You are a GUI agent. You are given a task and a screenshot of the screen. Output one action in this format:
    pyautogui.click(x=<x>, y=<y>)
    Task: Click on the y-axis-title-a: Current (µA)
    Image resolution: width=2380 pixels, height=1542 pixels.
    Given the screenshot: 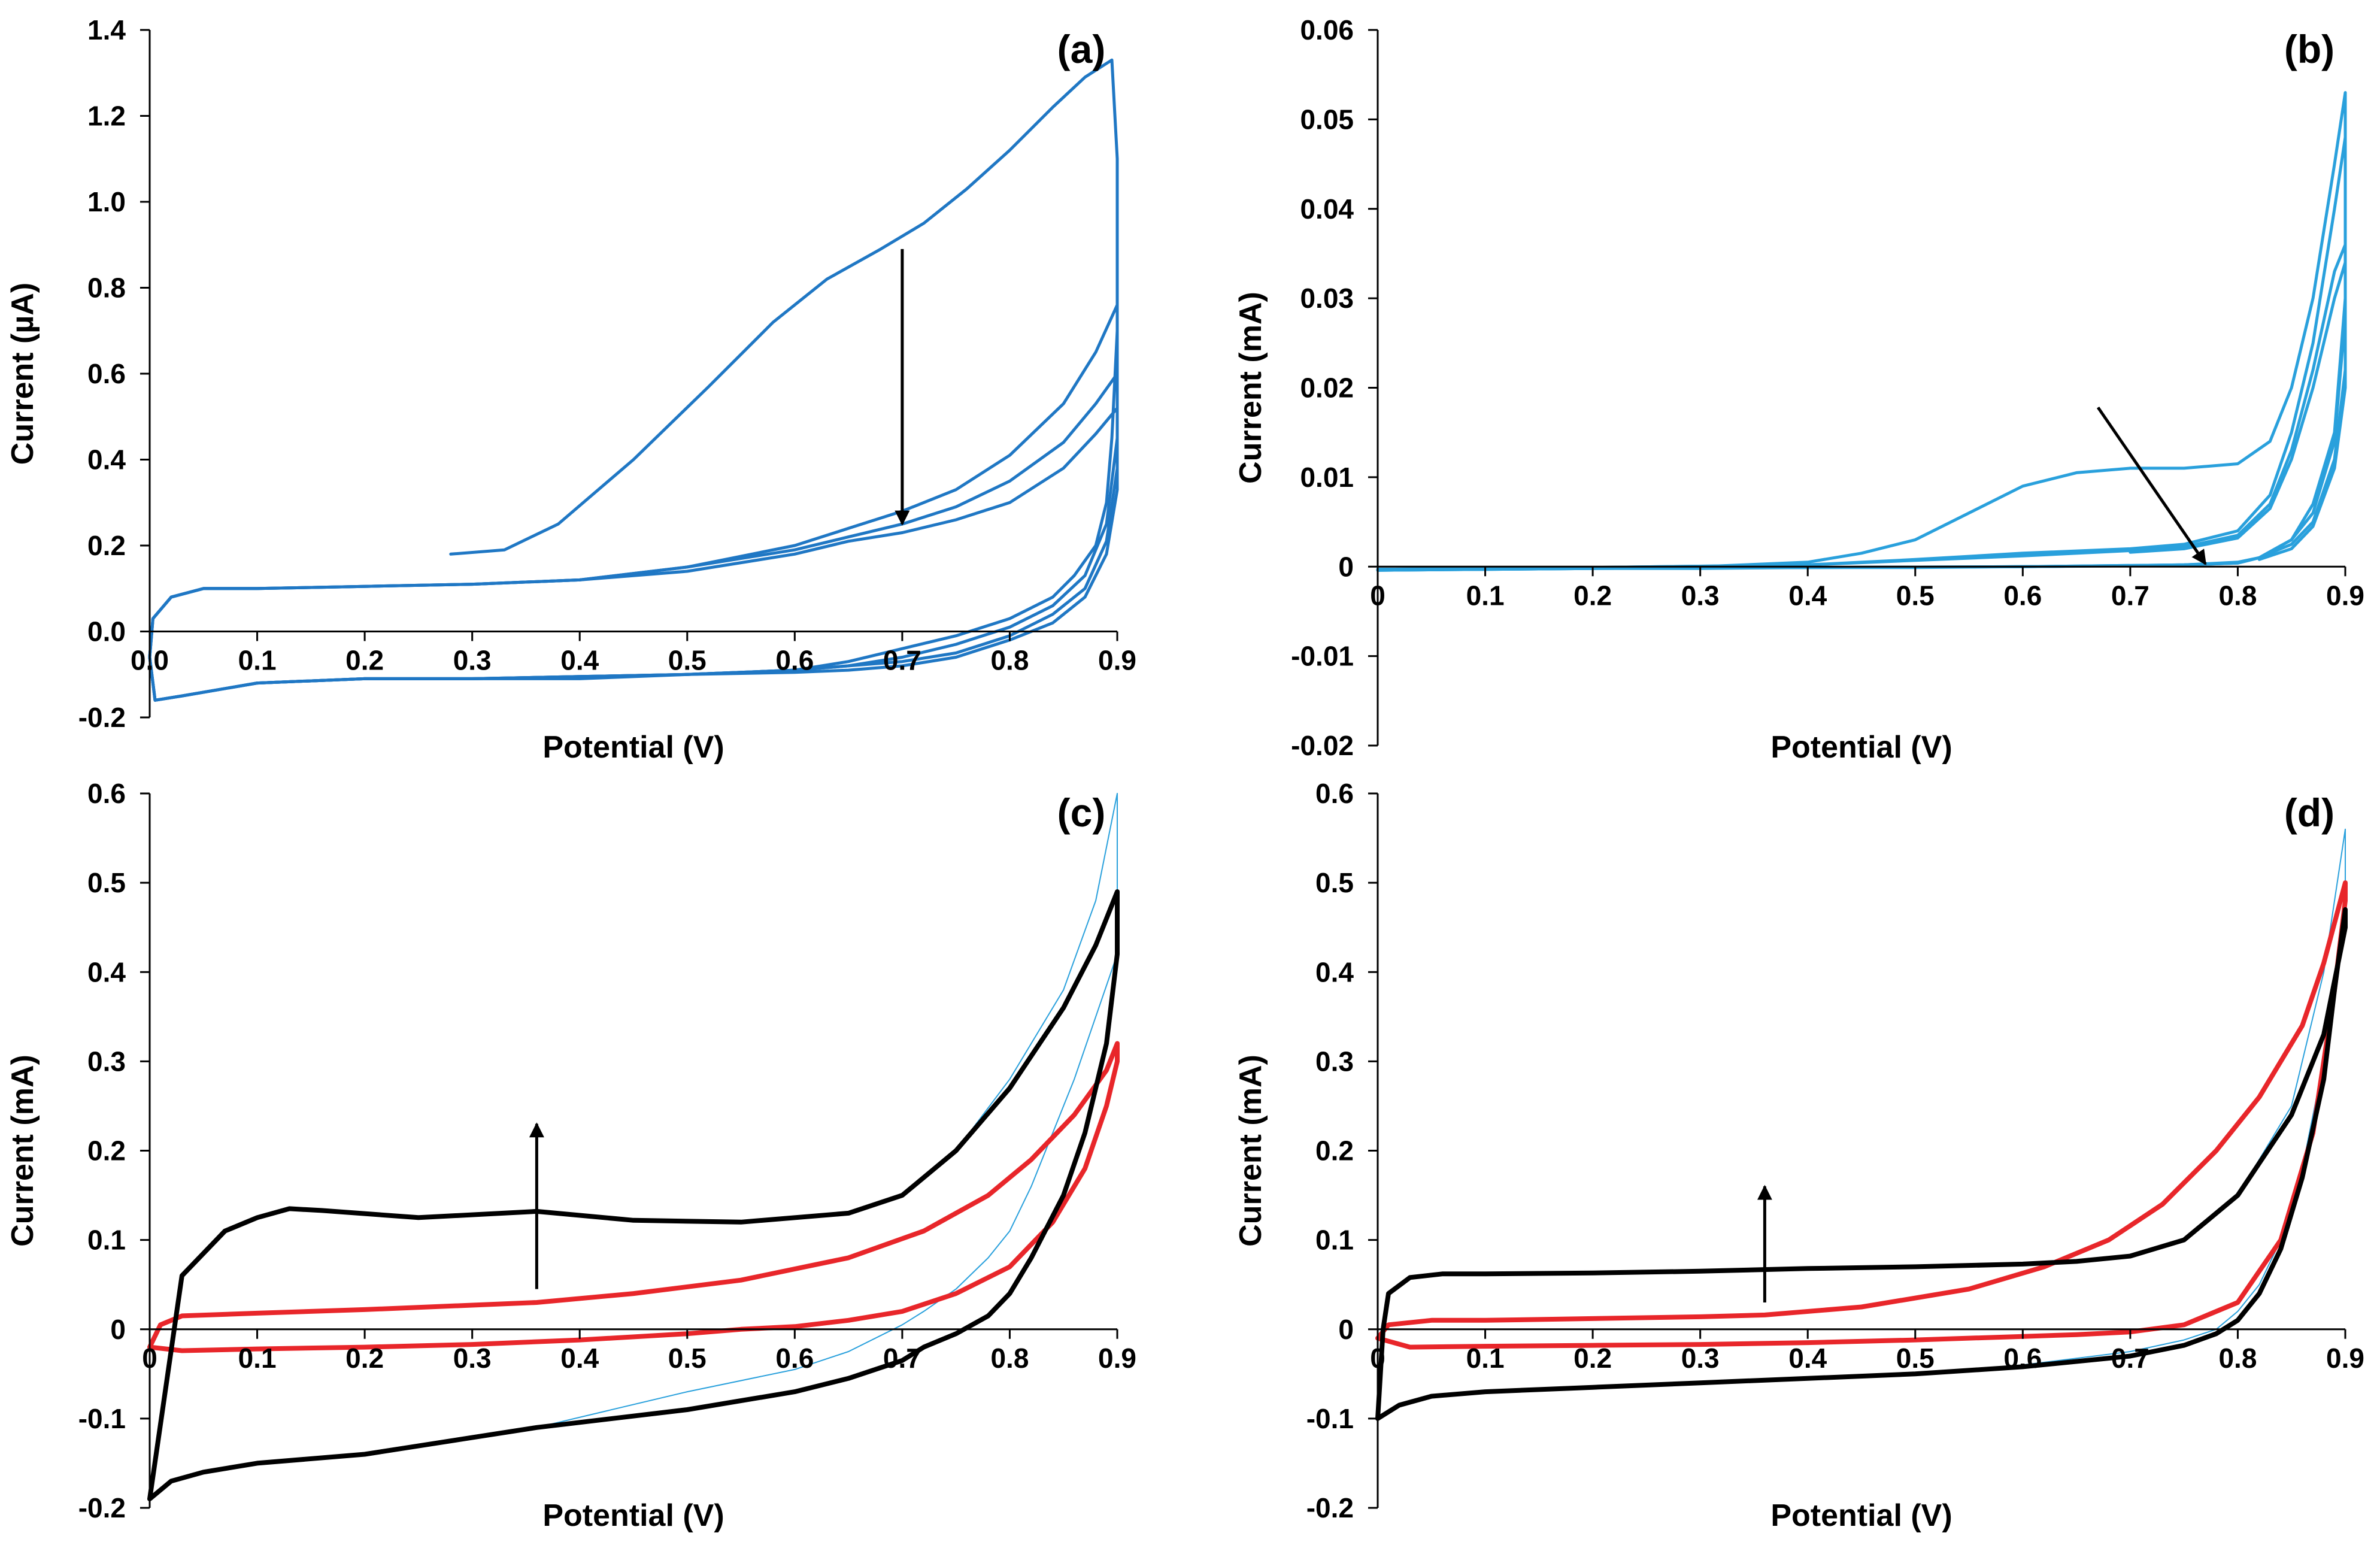 What is the action you would take?
    pyautogui.click(x=22, y=374)
    